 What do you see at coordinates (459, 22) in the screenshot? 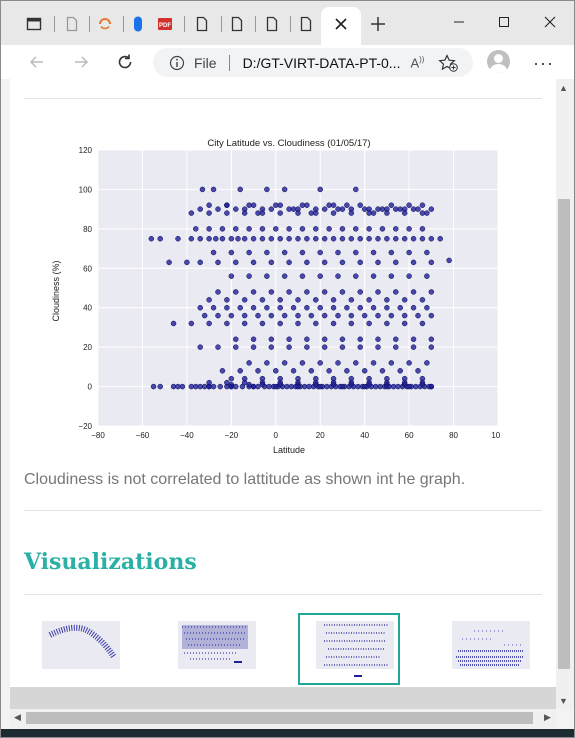
I see `minimize-icon` at bounding box center [459, 22].